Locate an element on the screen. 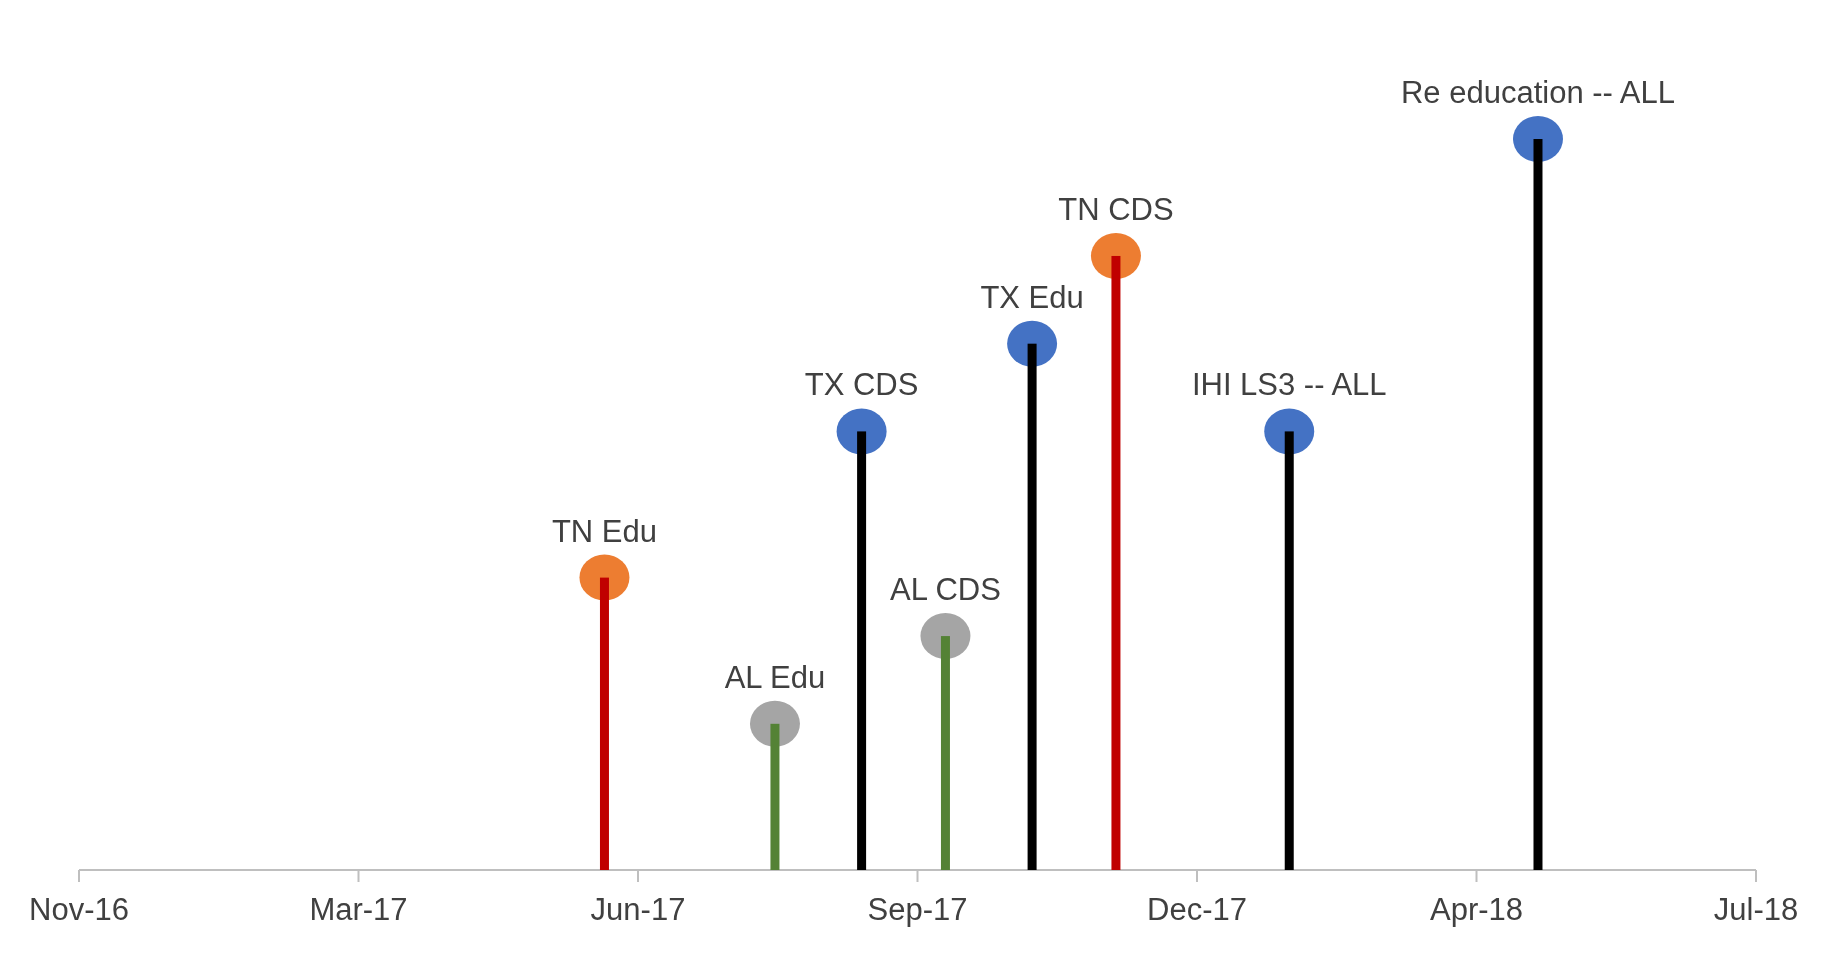  x-tick-label: Jun-17 is located at coordinates (638, 910).